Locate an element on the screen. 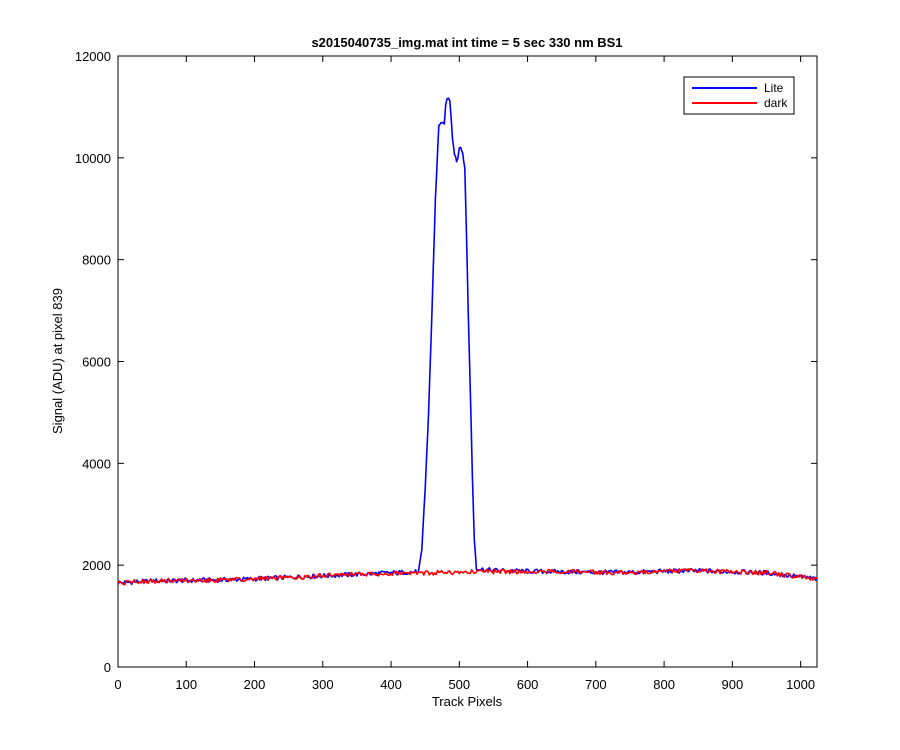  legend: Lite dark is located at coordinates (739, 95).